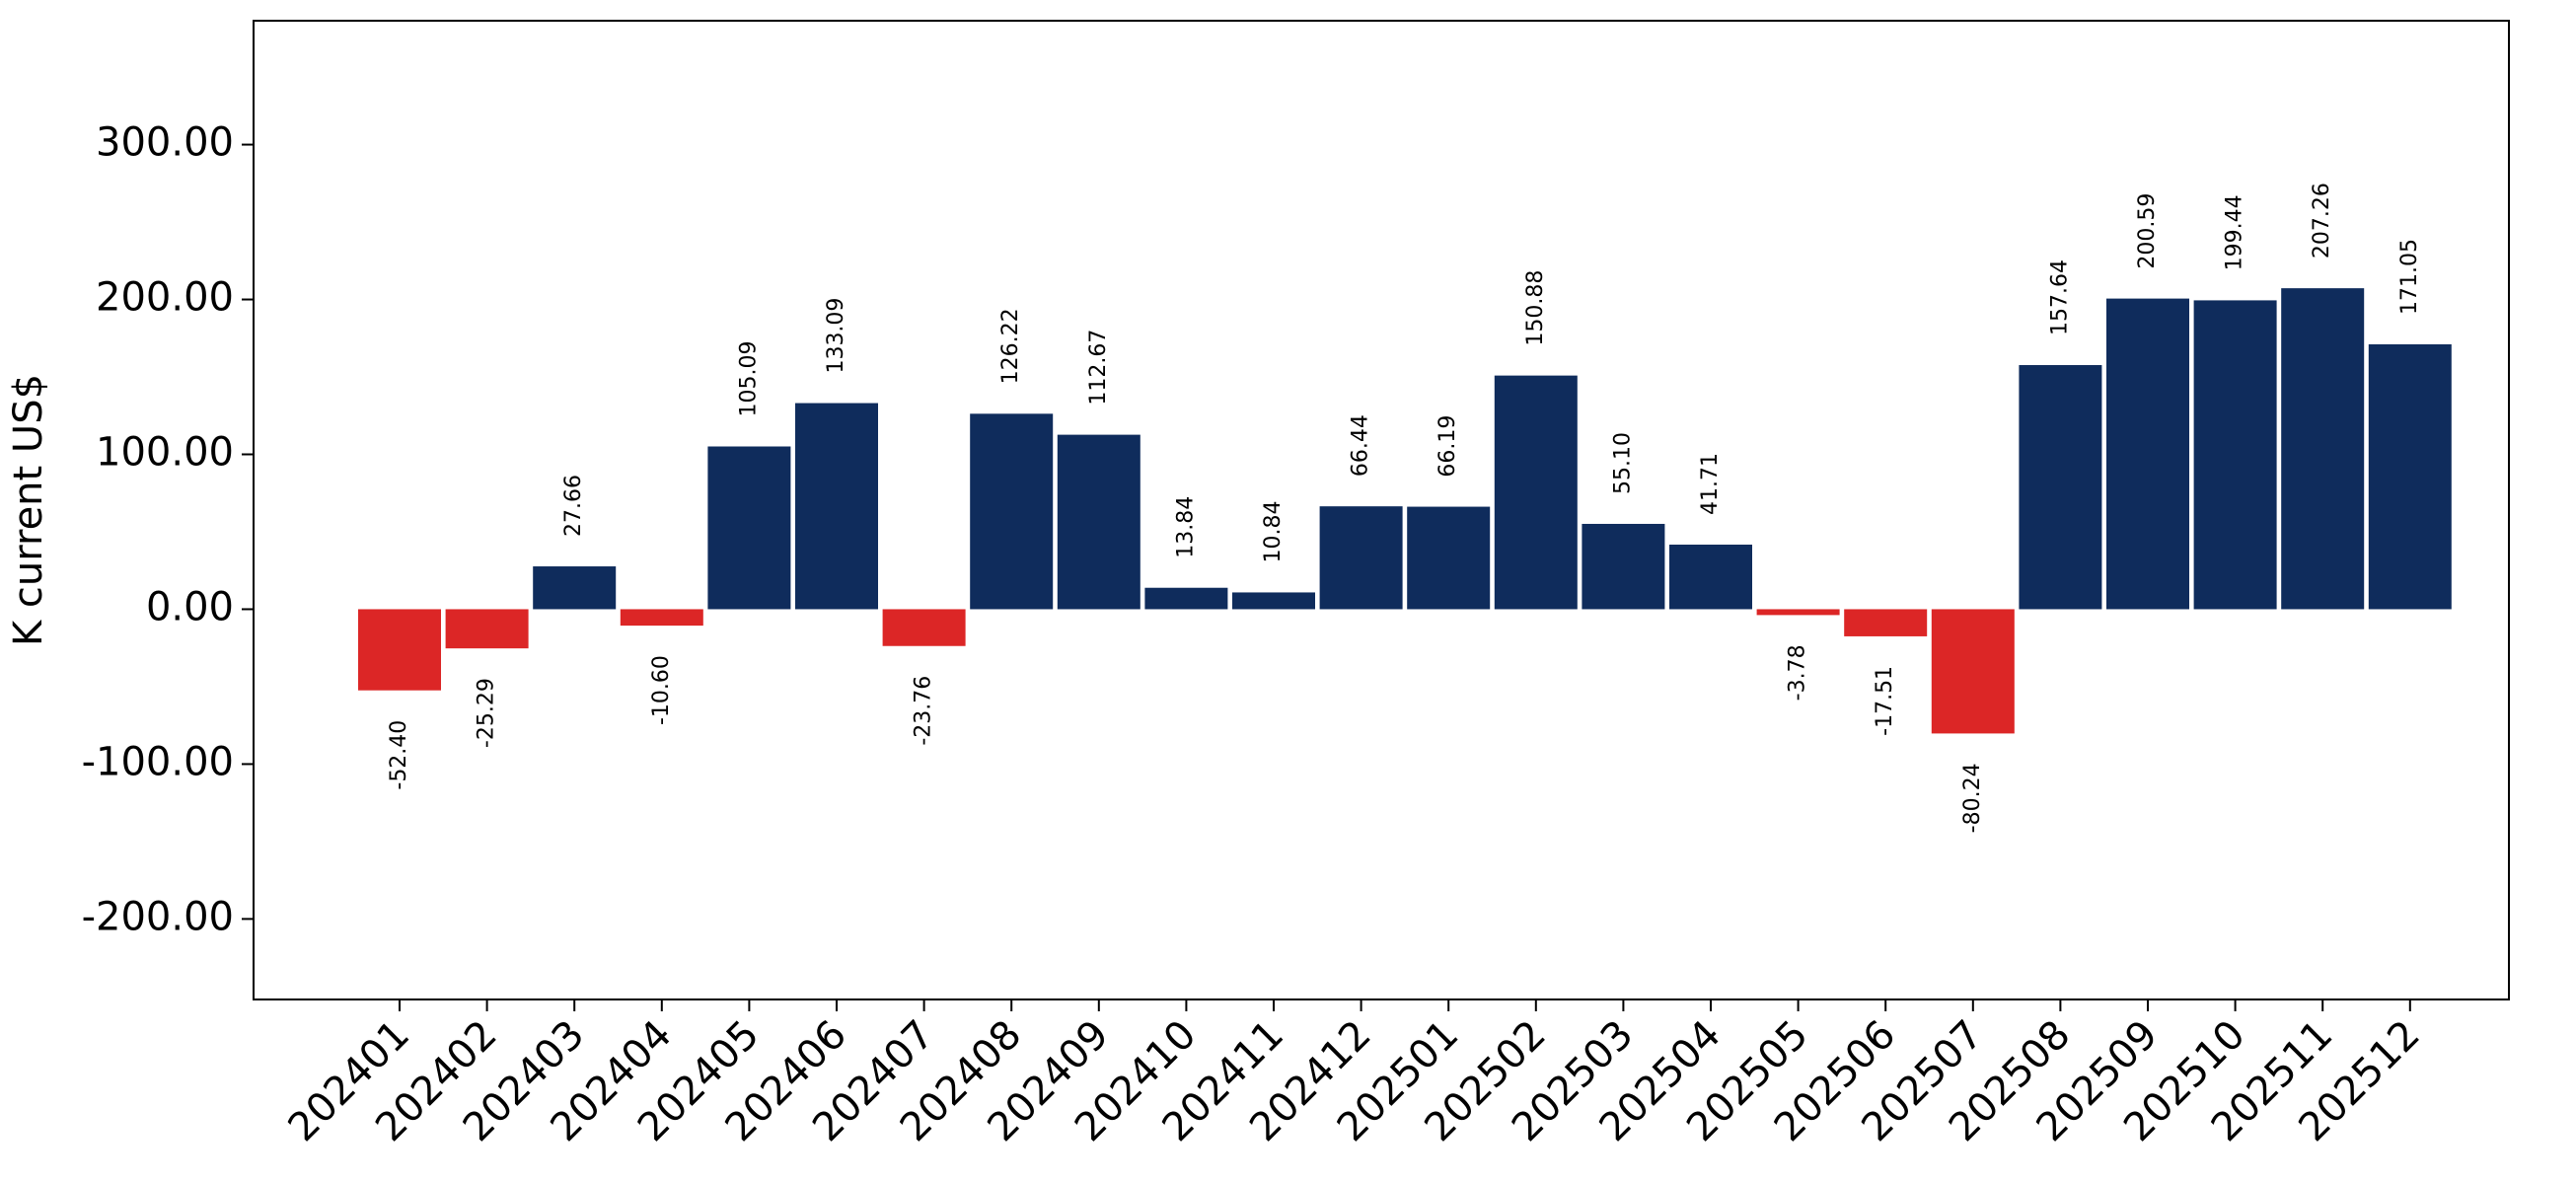  Describe the element at coordinates (1447, 446) in the screenshot. I see `data-label-202501: 66.19` at that location.